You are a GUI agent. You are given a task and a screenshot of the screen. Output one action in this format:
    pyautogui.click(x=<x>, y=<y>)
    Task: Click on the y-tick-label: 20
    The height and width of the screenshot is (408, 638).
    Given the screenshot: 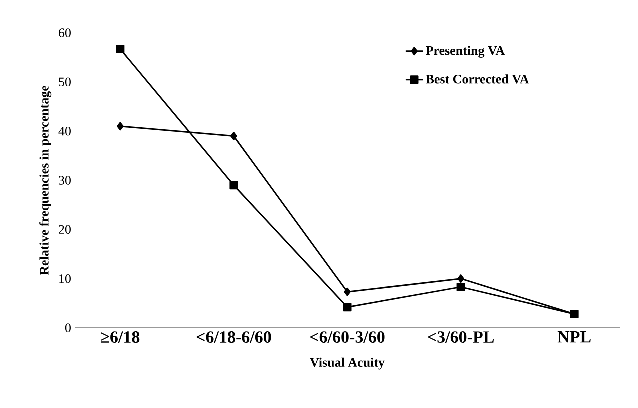 What is the action you would take?
    pyautogui.click(x=65, y=229)
    